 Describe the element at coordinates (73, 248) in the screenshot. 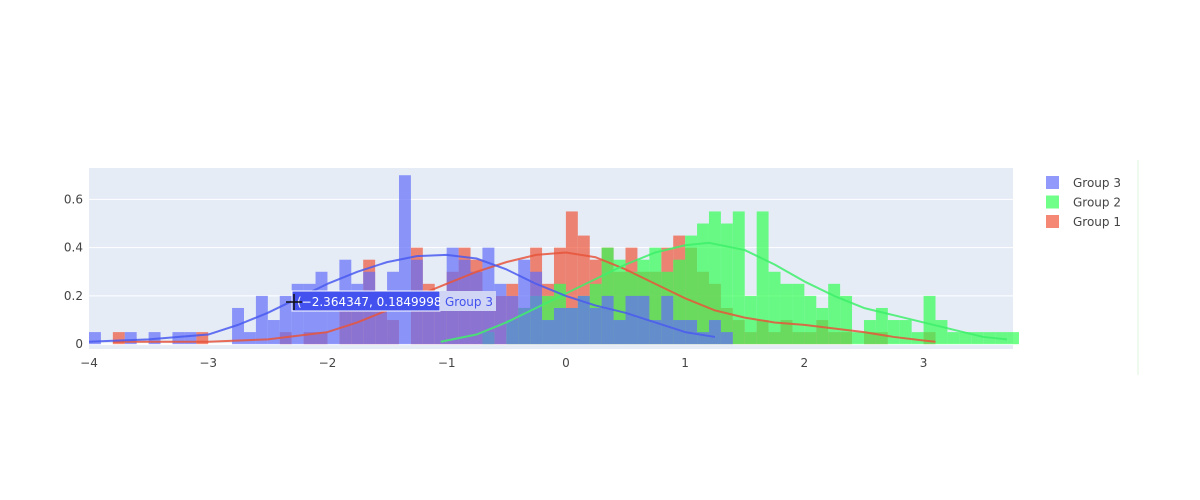

I see `y-tick-label: 0.4` at that location.